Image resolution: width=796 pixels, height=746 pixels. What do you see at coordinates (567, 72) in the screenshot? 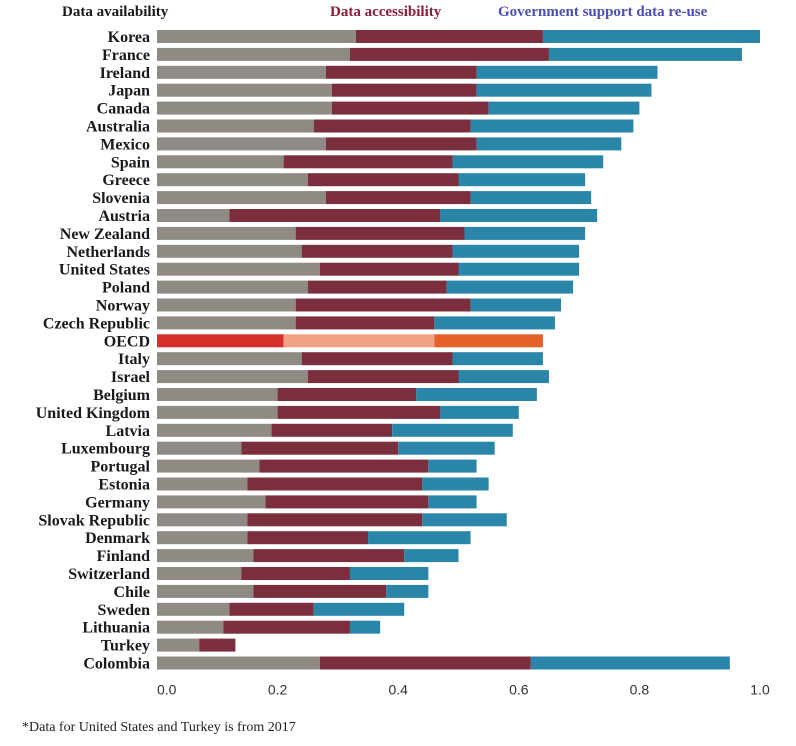
I see `bar-ireland-government-support-data-re-use` at bounding box center [567, 72].